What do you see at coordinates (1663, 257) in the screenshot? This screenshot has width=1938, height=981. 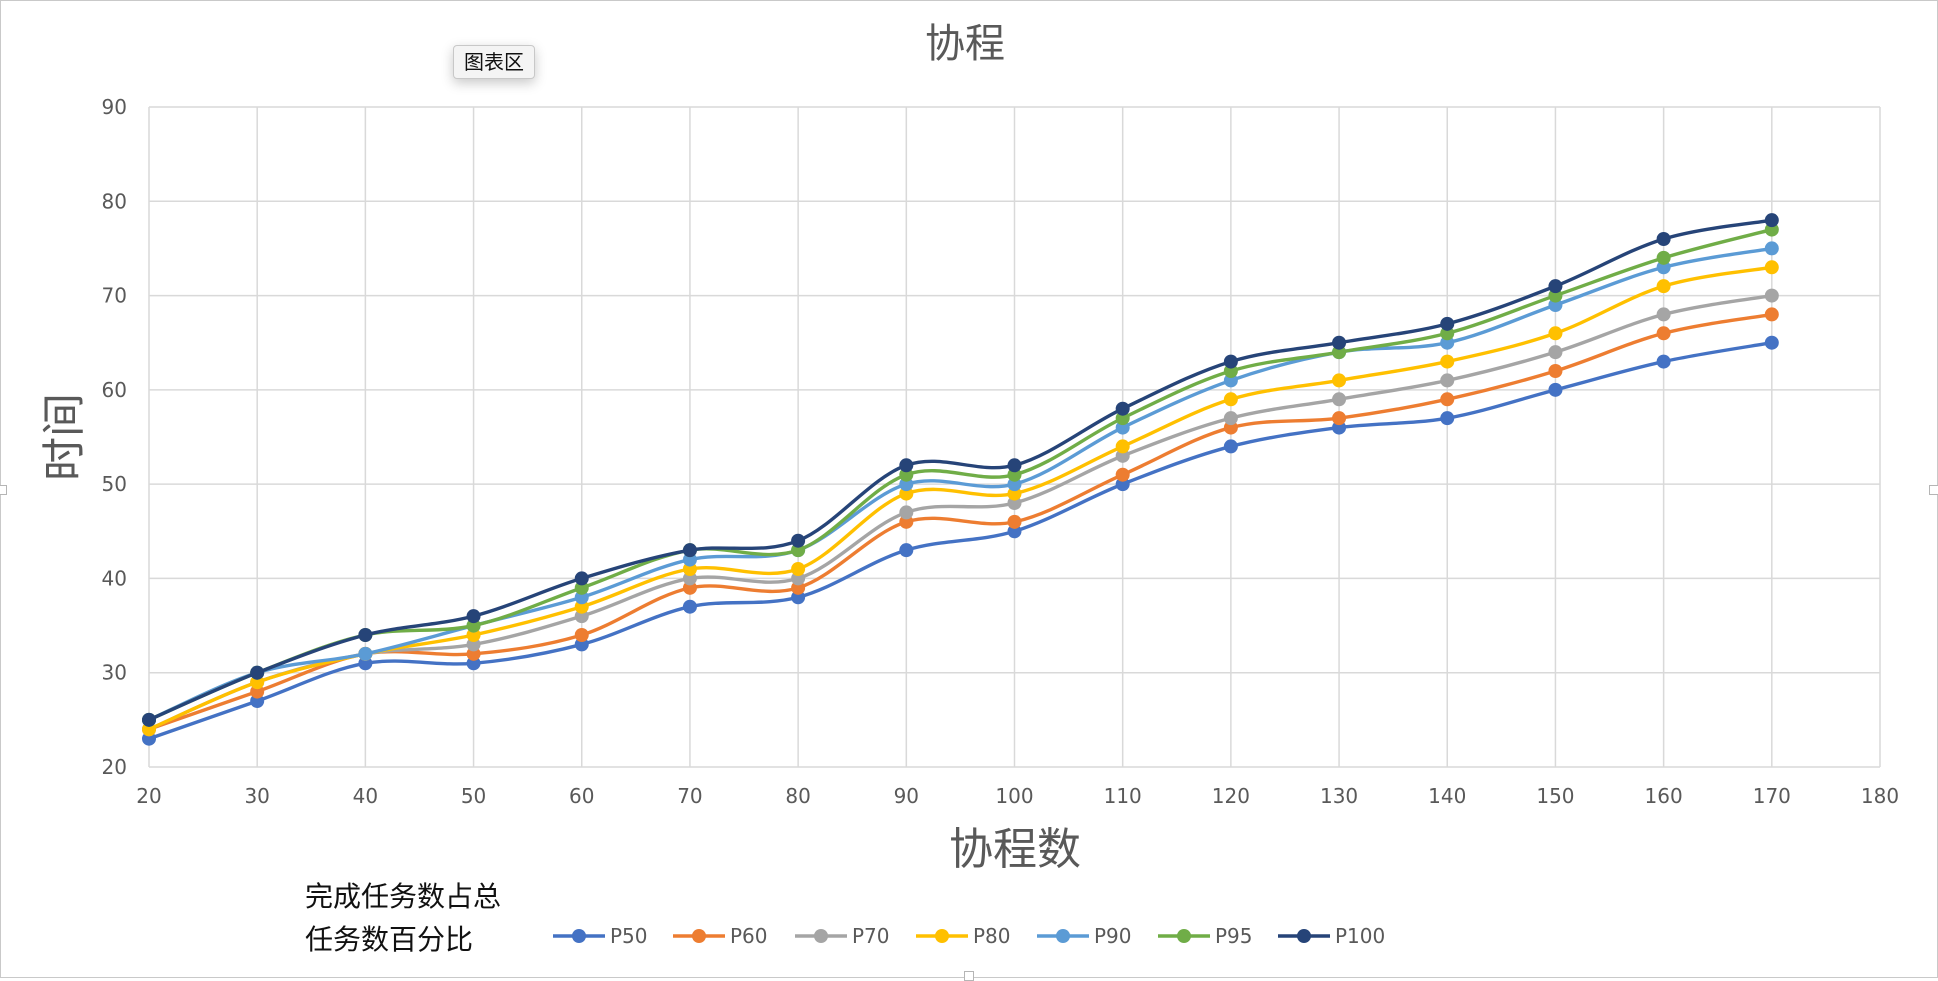 I see `data-point-p95` at bounding box center [1663, 257].